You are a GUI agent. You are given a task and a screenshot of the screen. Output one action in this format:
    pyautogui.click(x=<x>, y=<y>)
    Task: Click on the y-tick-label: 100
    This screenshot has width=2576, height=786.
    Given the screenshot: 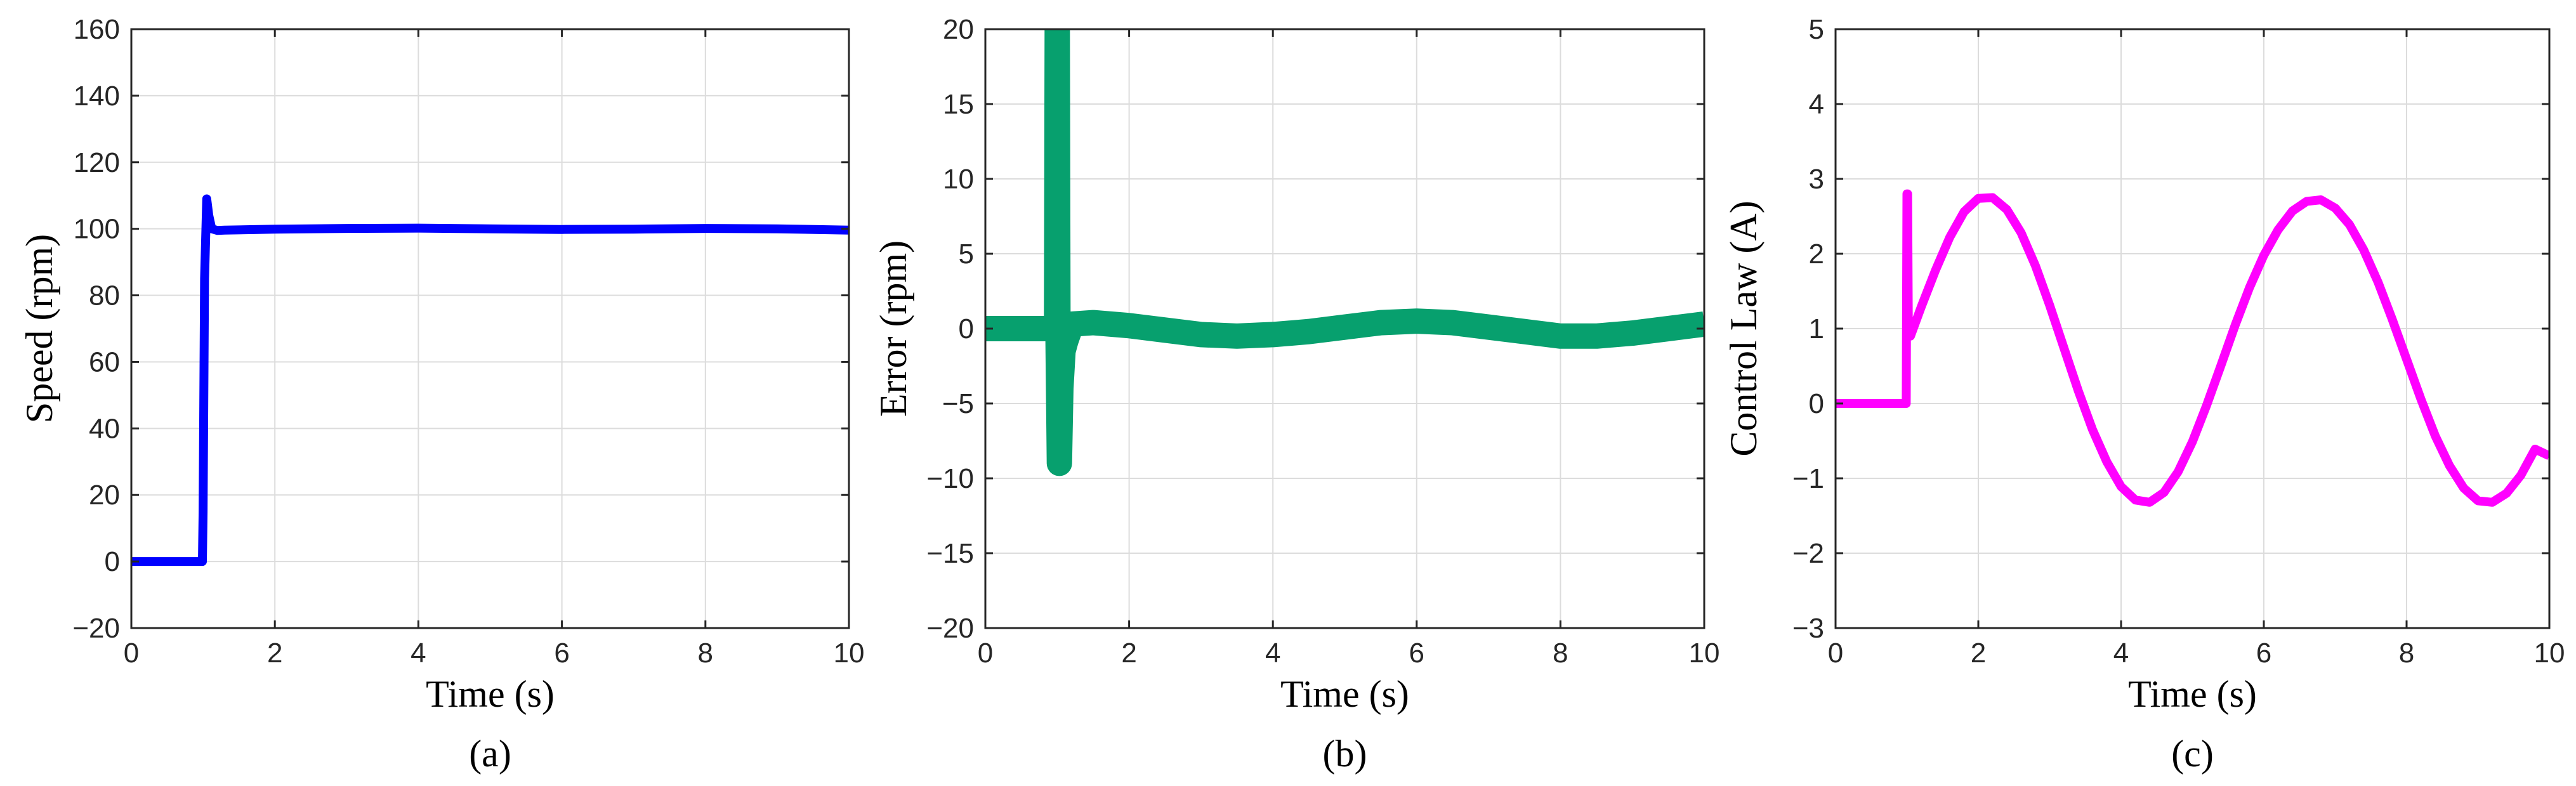 What is the action you would take?
    pyautogui.click(x=97, y=229)
    